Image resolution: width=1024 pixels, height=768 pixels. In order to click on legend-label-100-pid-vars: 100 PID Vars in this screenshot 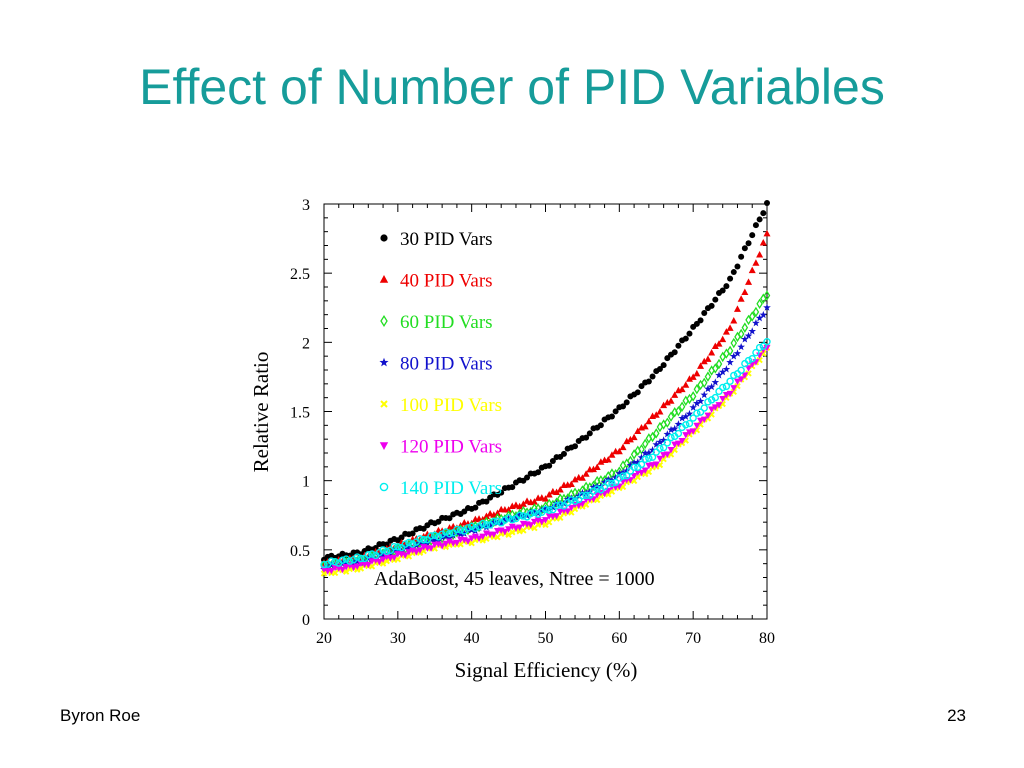, I will do `click(451, 405)`.